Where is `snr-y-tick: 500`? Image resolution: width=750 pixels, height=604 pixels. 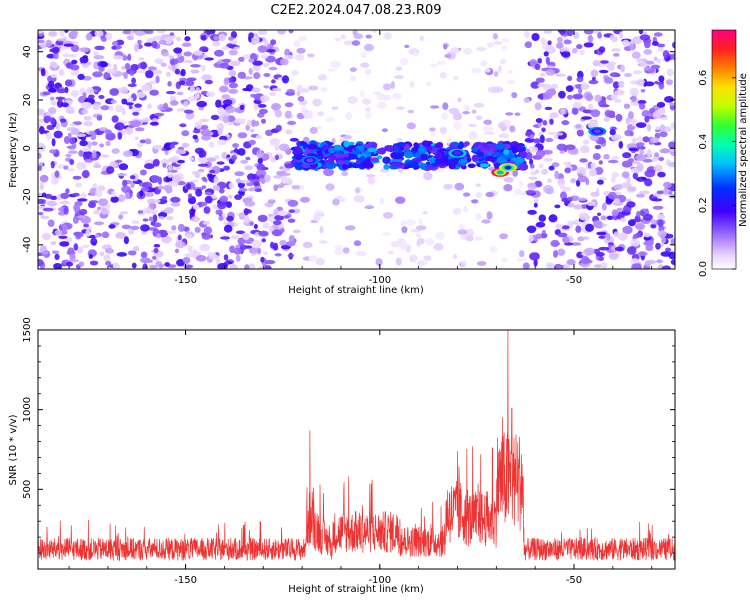
snr-y-tick: 500 is located at coordinates (348, 489).